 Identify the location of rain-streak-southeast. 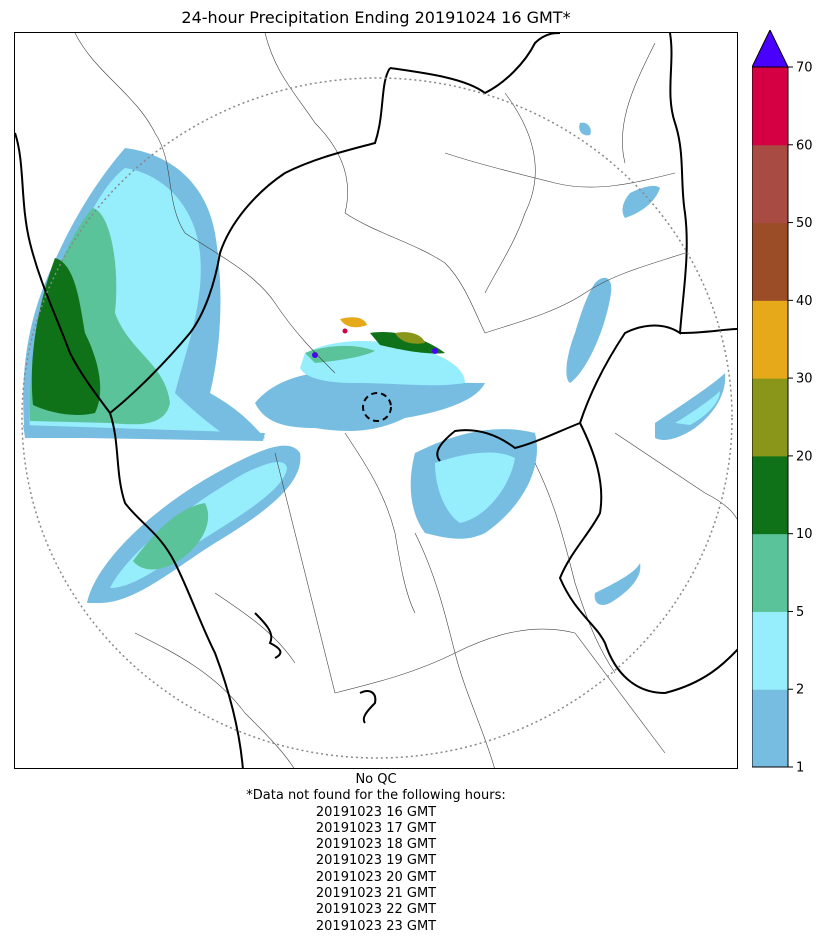
(617, 584).